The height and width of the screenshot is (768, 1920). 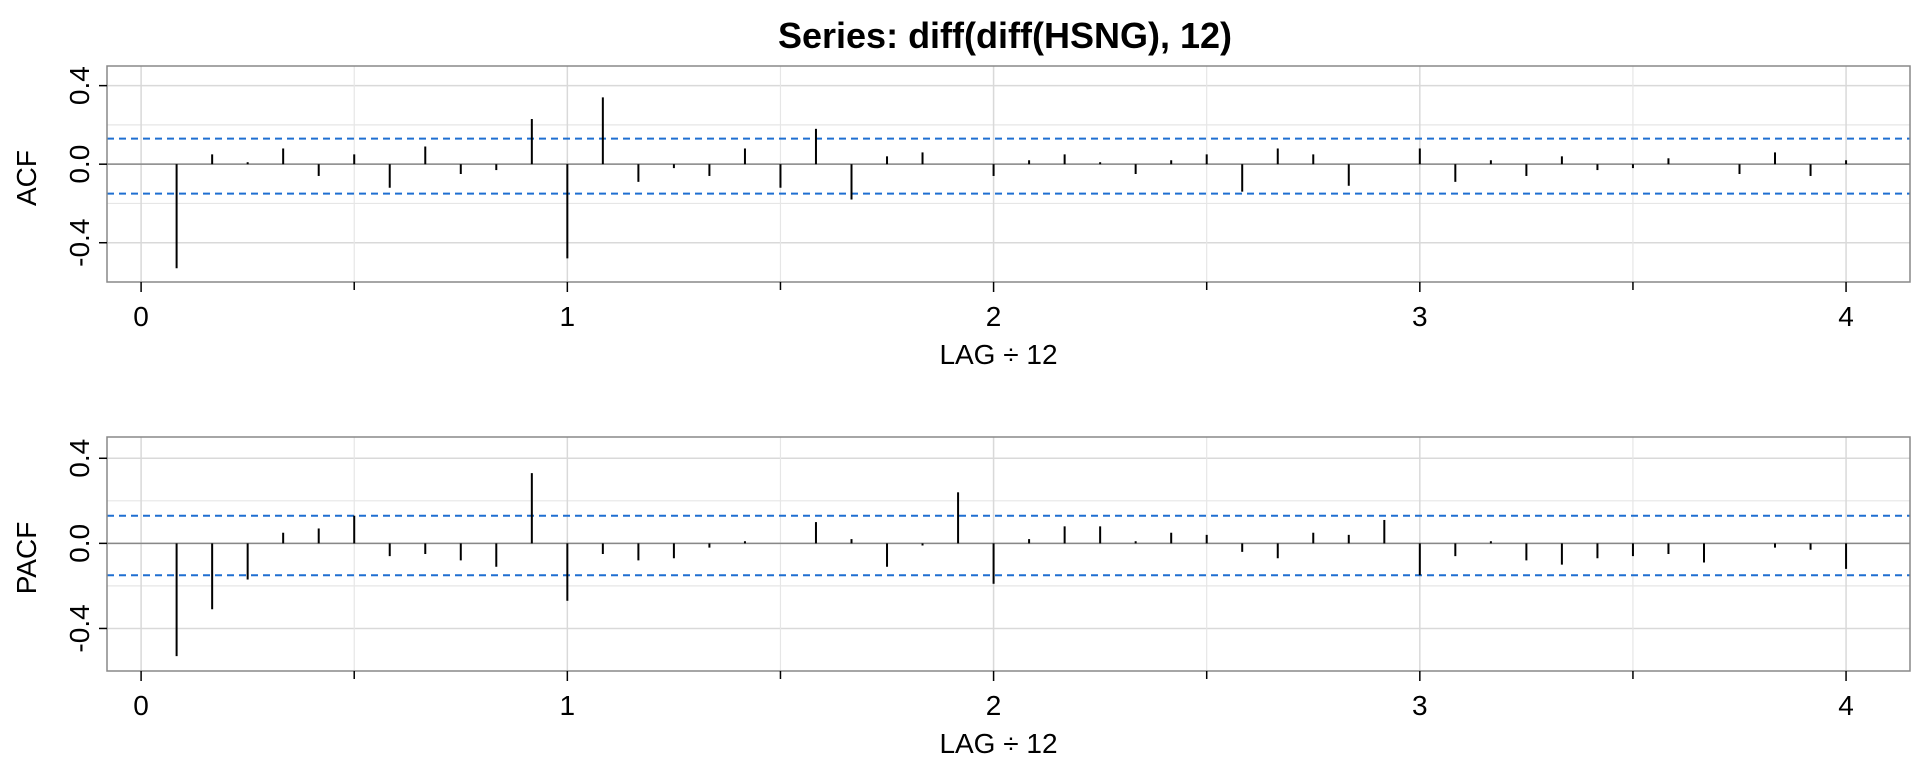 What do you see at coordinates (26, 178) in the screenshot?
I see `y-axis-label: ACF` at bounding box center [26, 178].